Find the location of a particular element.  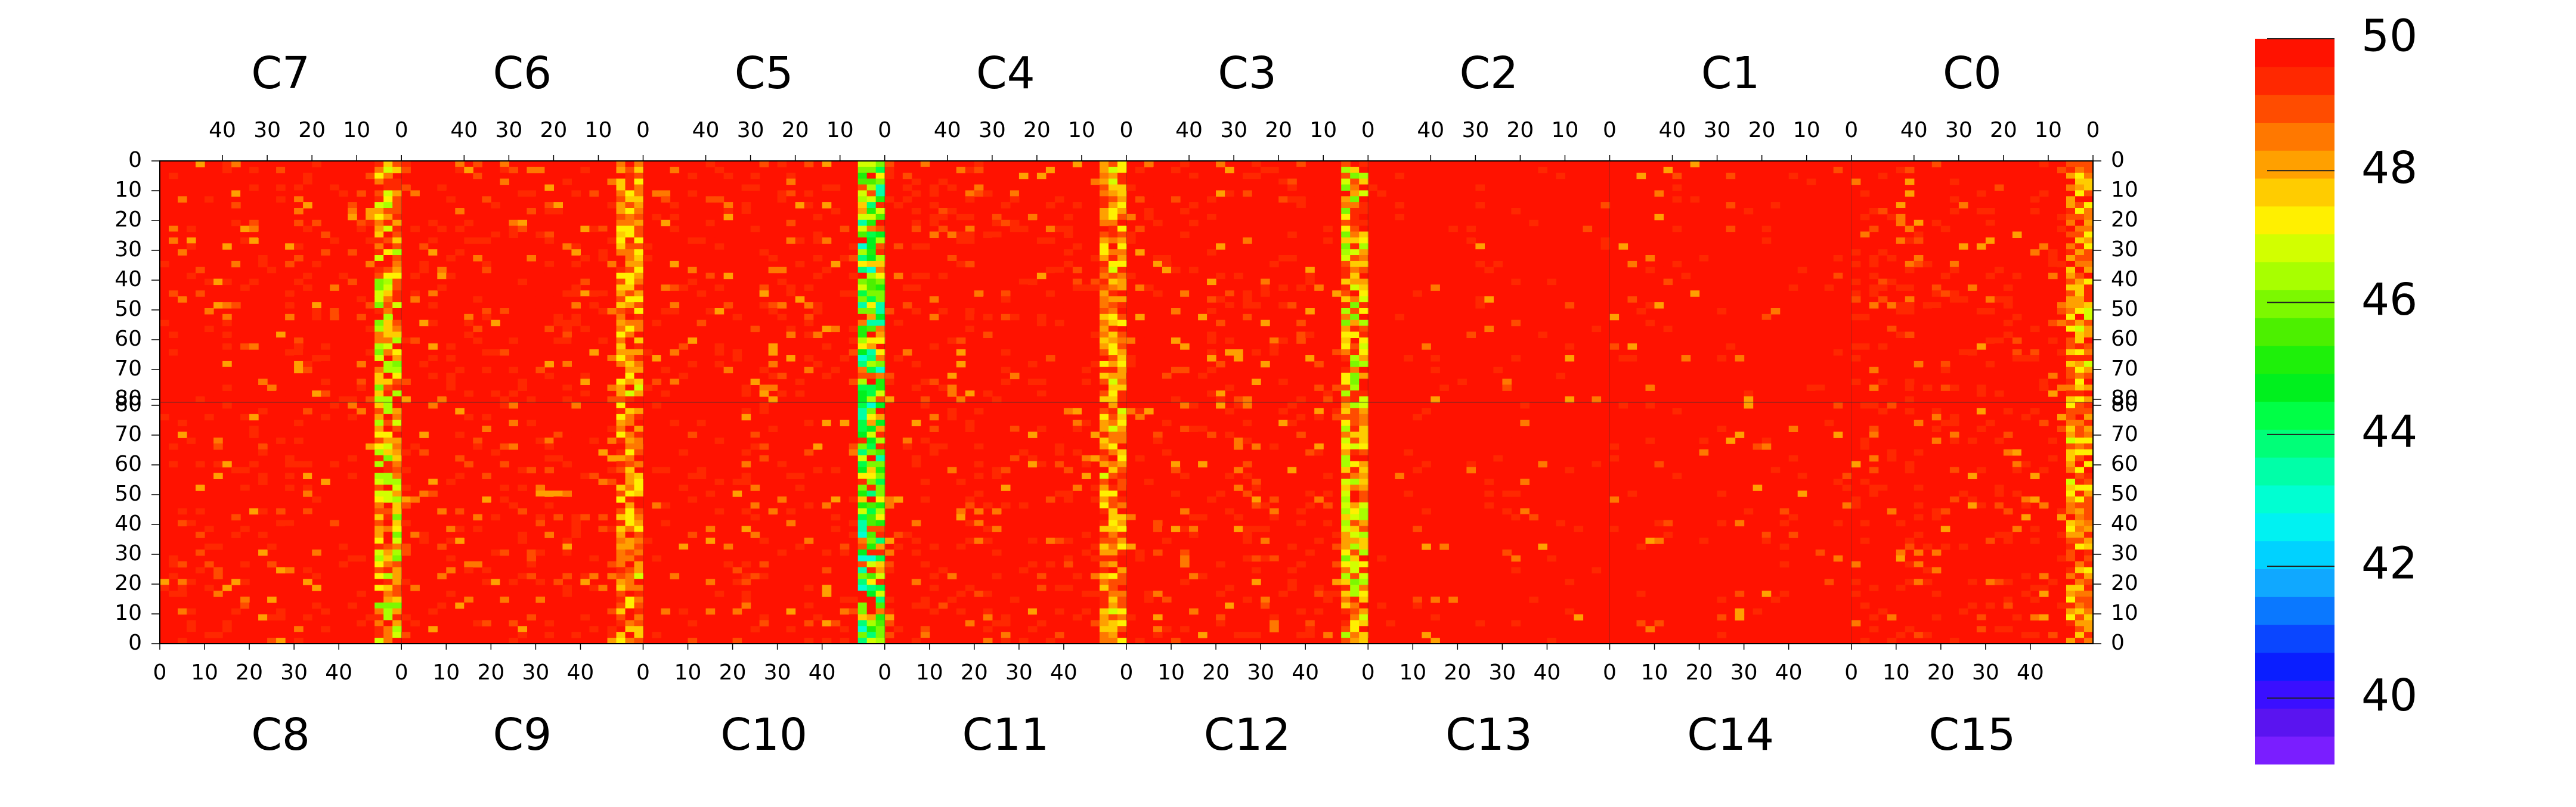

colorbar-segment is located at coordinates (2295, 583).